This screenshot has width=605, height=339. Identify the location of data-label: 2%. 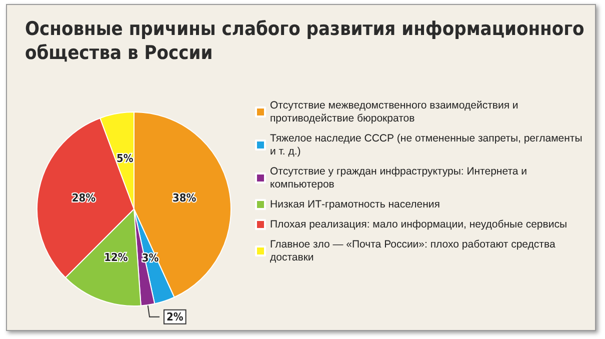
(175, 317).